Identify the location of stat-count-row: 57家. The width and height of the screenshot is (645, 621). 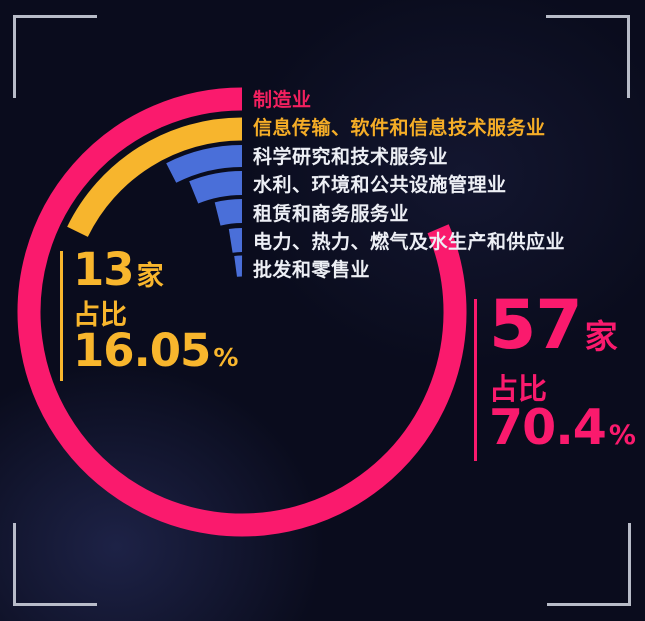
(562, 331).